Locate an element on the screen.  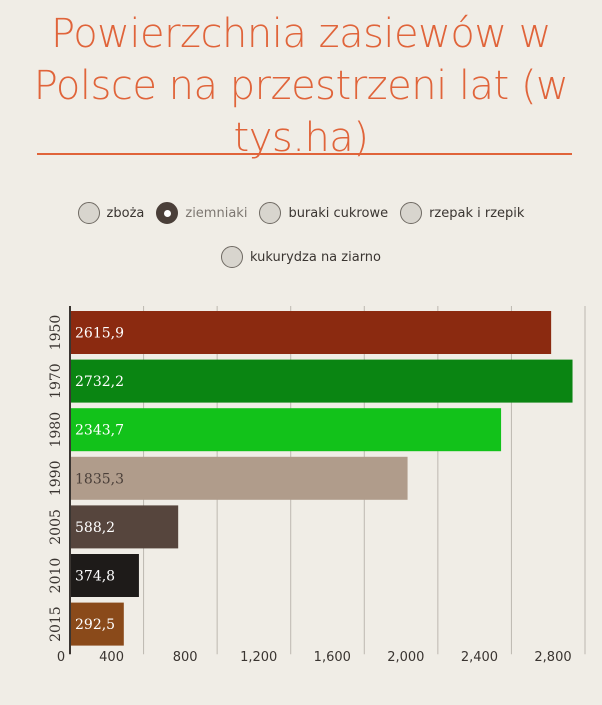
option-rzepak-i-rzepik: rzepak i rzepik is located at coordinates (462, 213).